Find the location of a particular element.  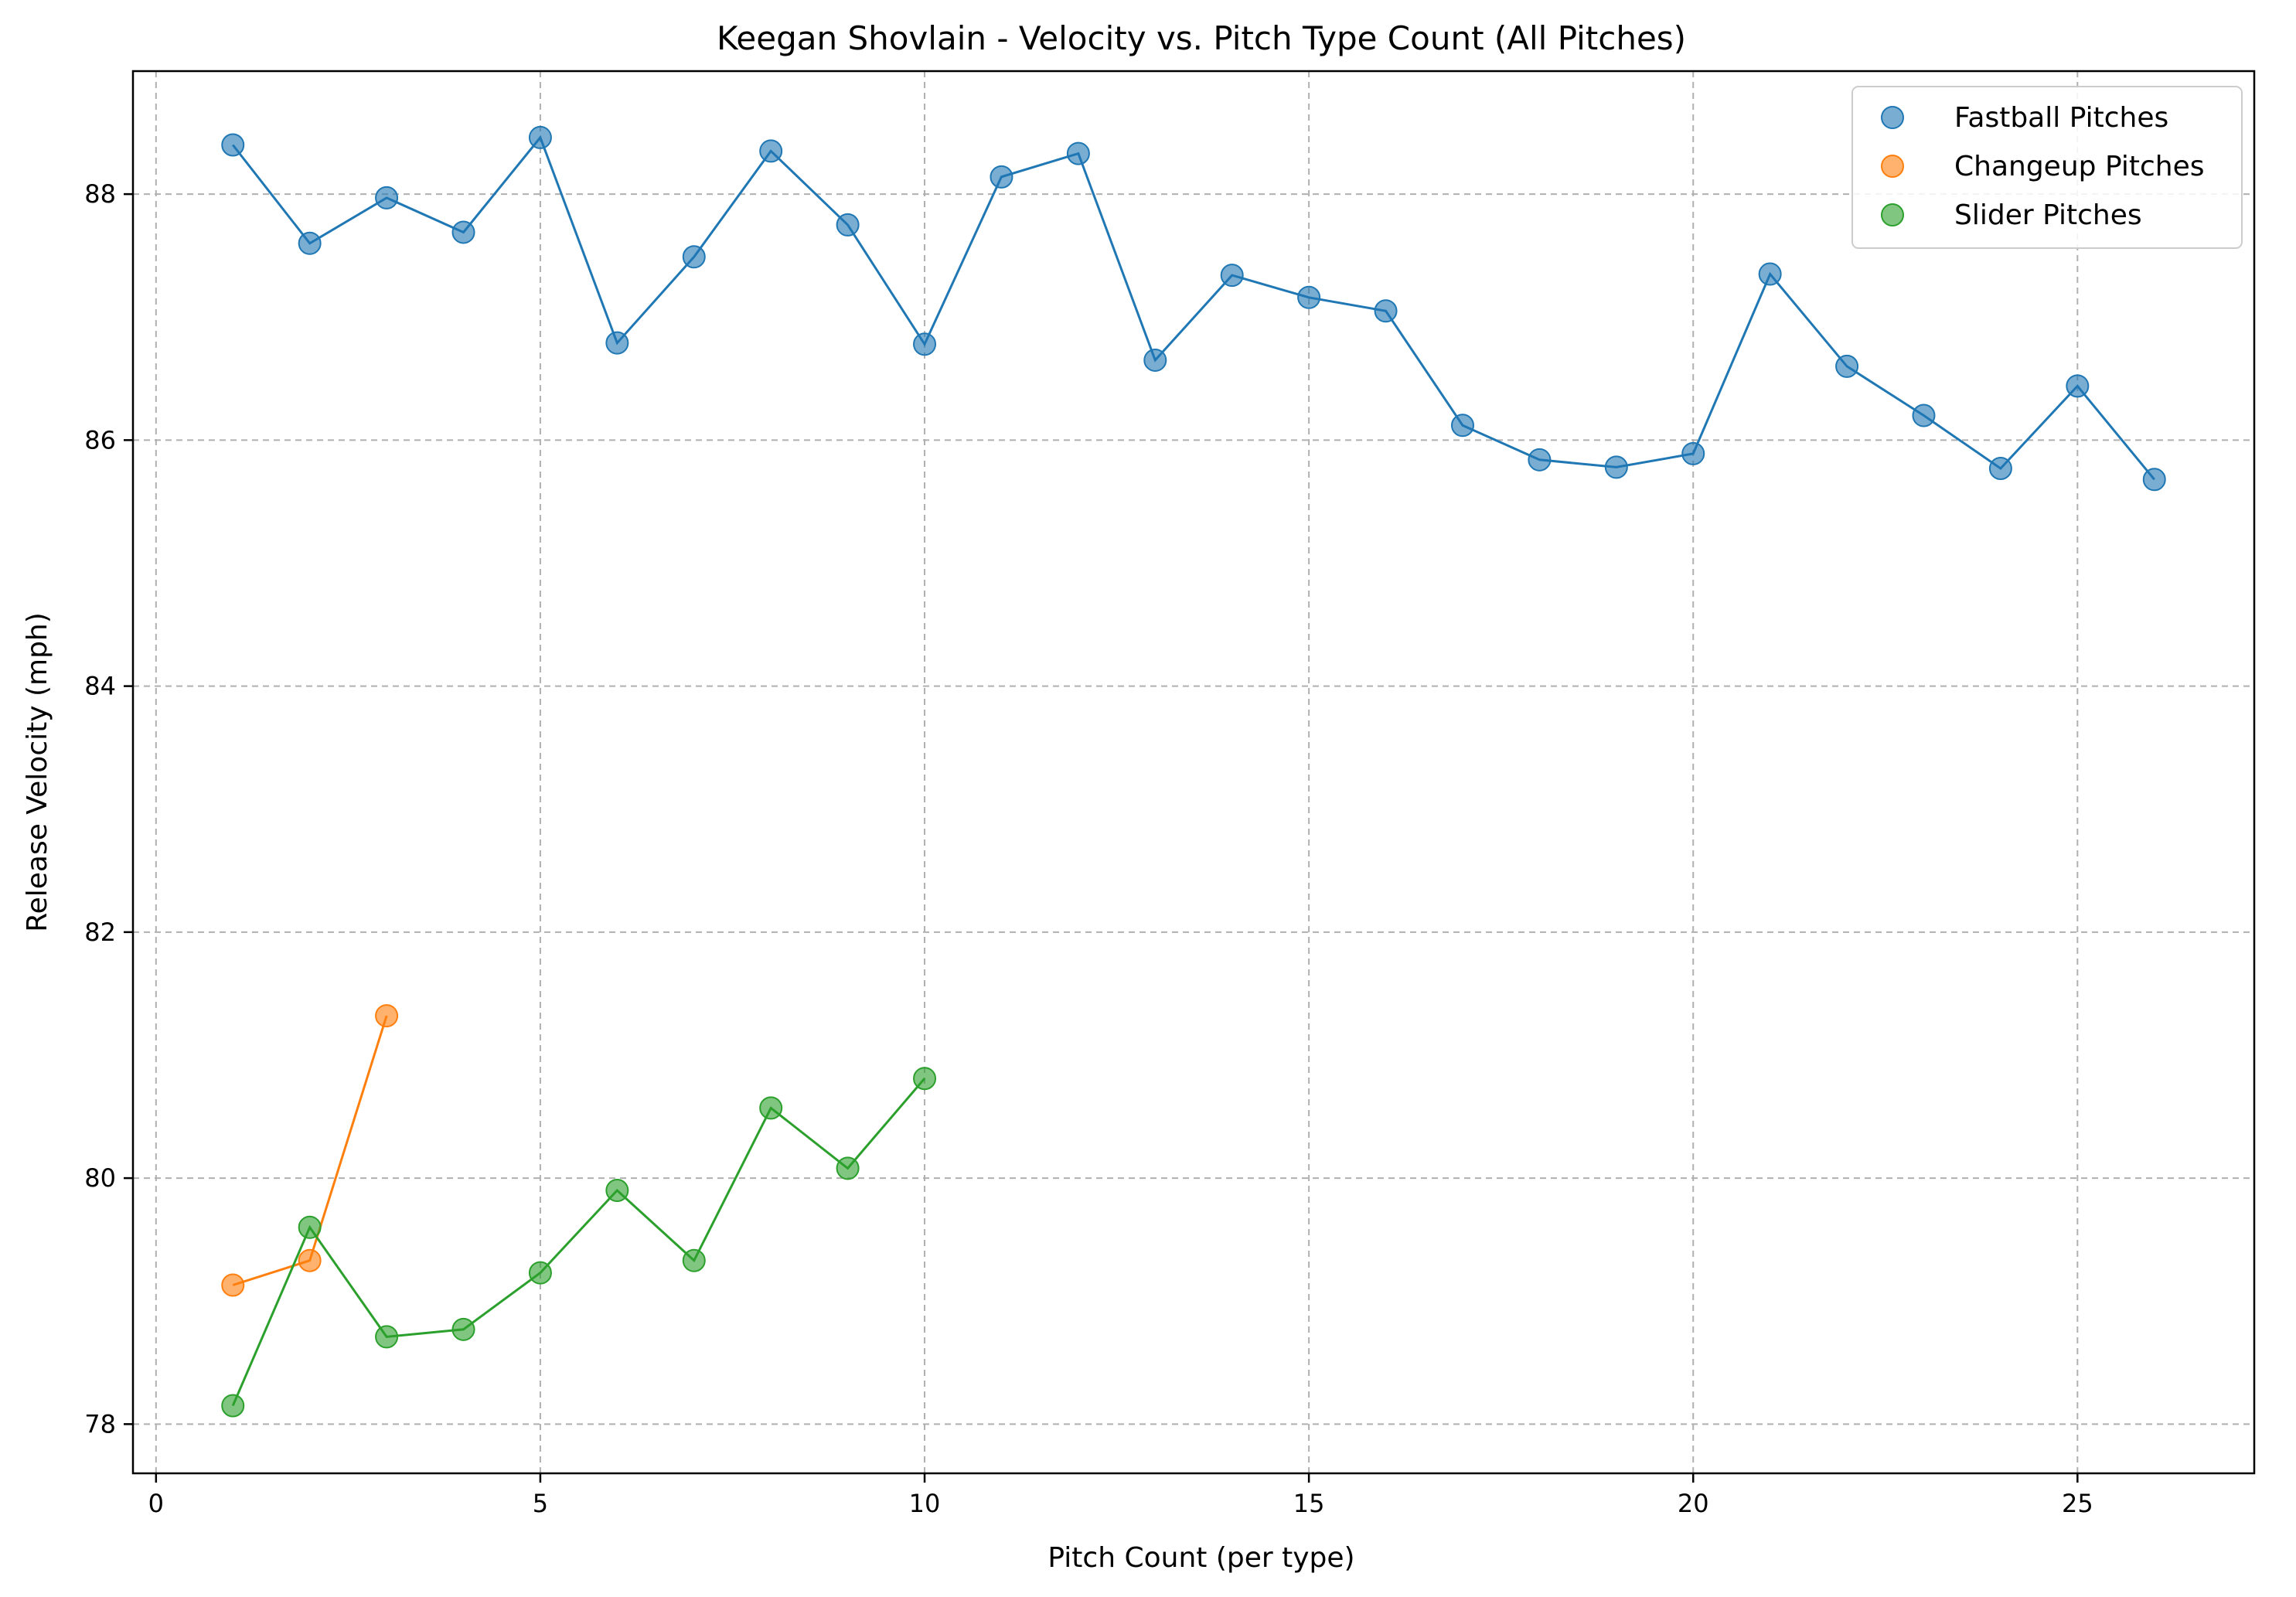

x-tick-label: 25 is located at coordinates (2077, 1503).